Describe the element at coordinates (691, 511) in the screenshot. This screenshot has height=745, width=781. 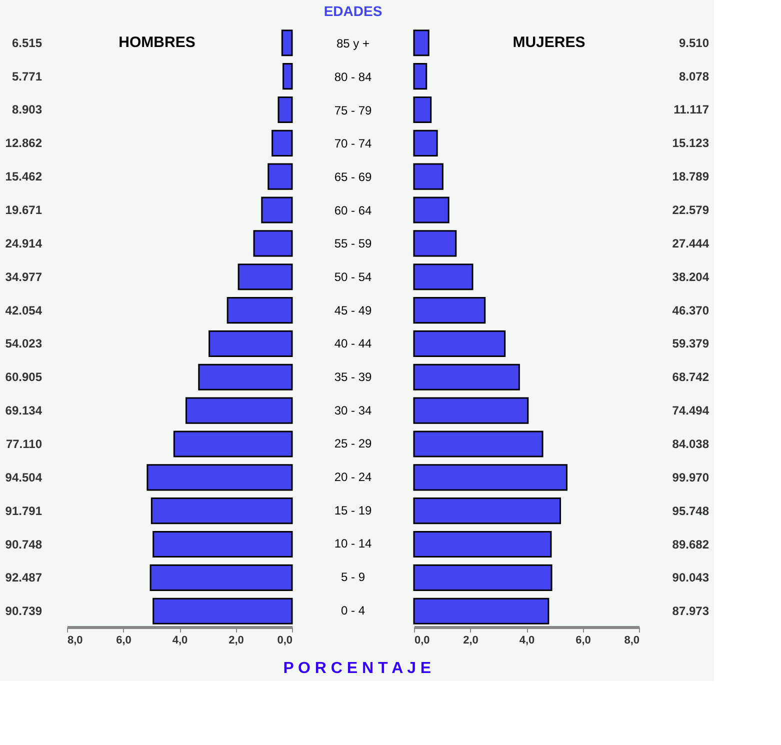
I see `text: 95.748` at that location.